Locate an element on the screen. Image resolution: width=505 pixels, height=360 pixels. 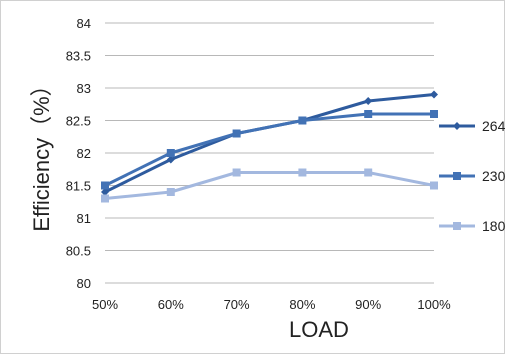
legend: 264 230 180 is located at coordinates (472, 176).